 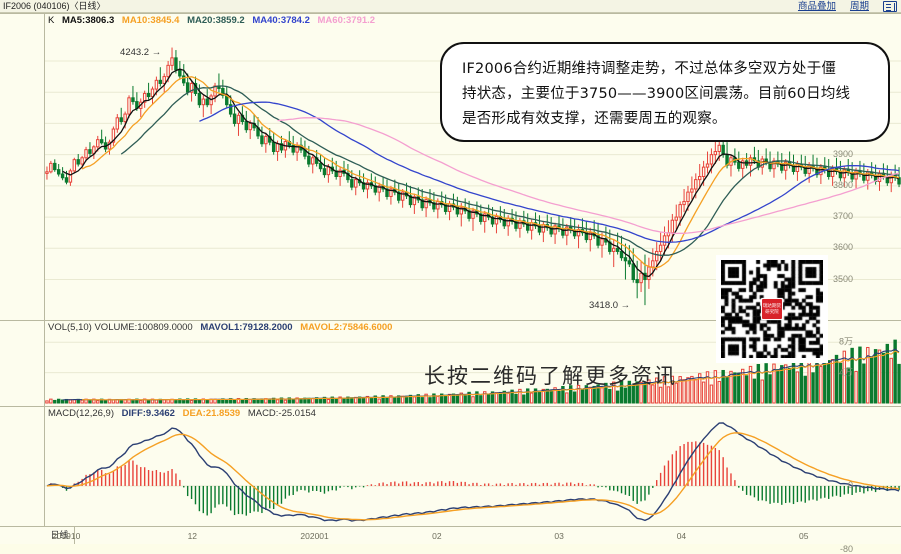 What do you see at coordinates (141, 52) in the screenshot?
I see `high-price-tag: 4243.2 →` at bounding box center [141, 52].